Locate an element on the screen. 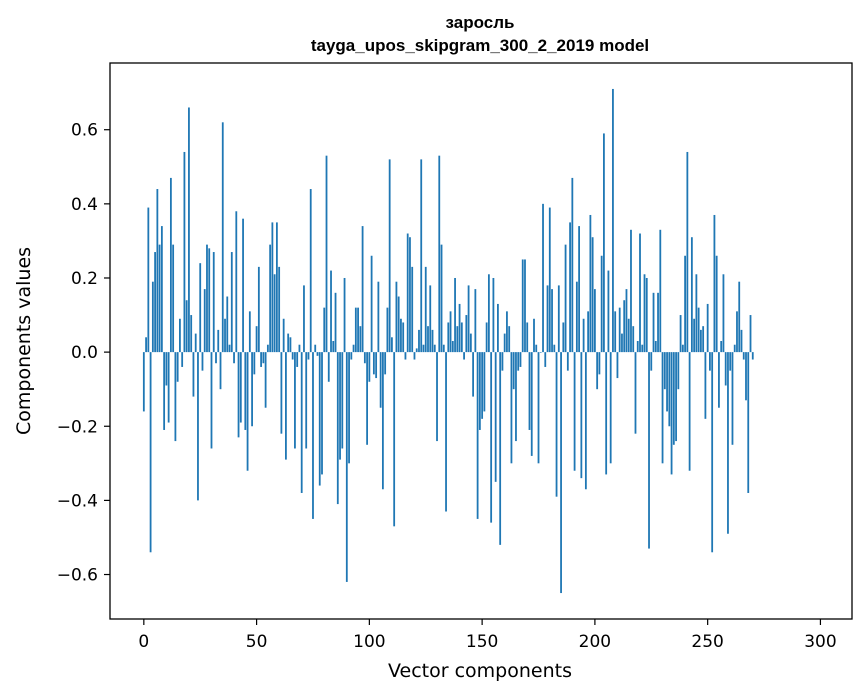 The image size is (867, 696). x-tick-label: 300 is located at coordinates (820, 642).